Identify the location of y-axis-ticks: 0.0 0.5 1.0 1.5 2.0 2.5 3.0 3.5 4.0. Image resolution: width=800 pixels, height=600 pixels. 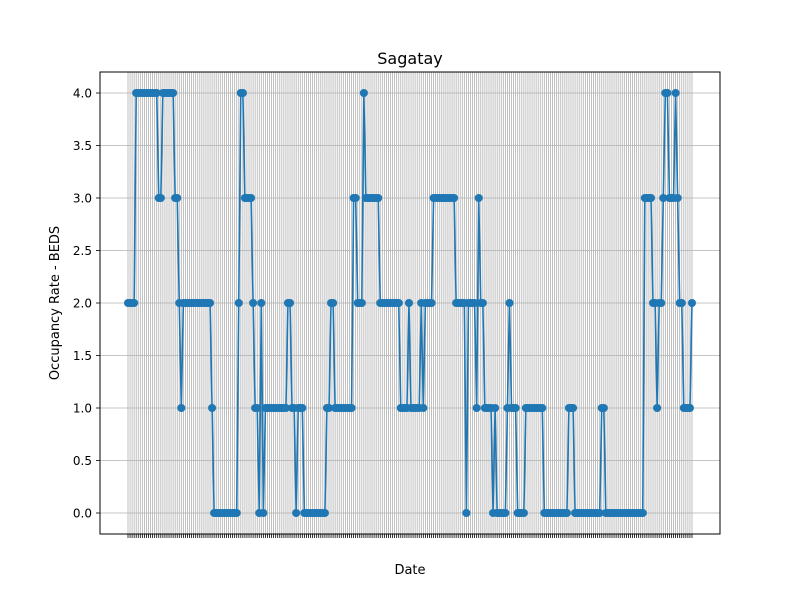
(86, 304).